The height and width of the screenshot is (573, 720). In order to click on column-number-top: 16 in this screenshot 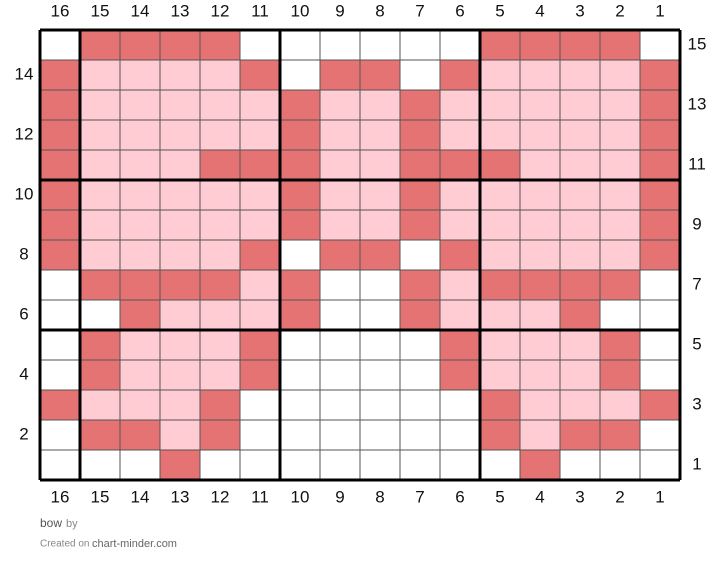, I will do `click(60, 10)`.